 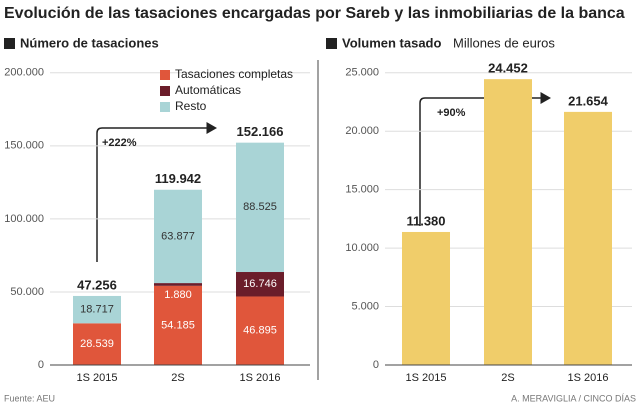 I want to click on total-label: 47.256, so click(x=97, y=284).